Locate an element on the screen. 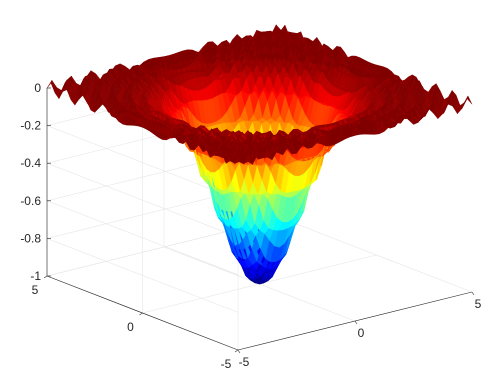 This screenshot has width=496, height=374. y-tick-label: 0 is located at coordinates (130, 327).